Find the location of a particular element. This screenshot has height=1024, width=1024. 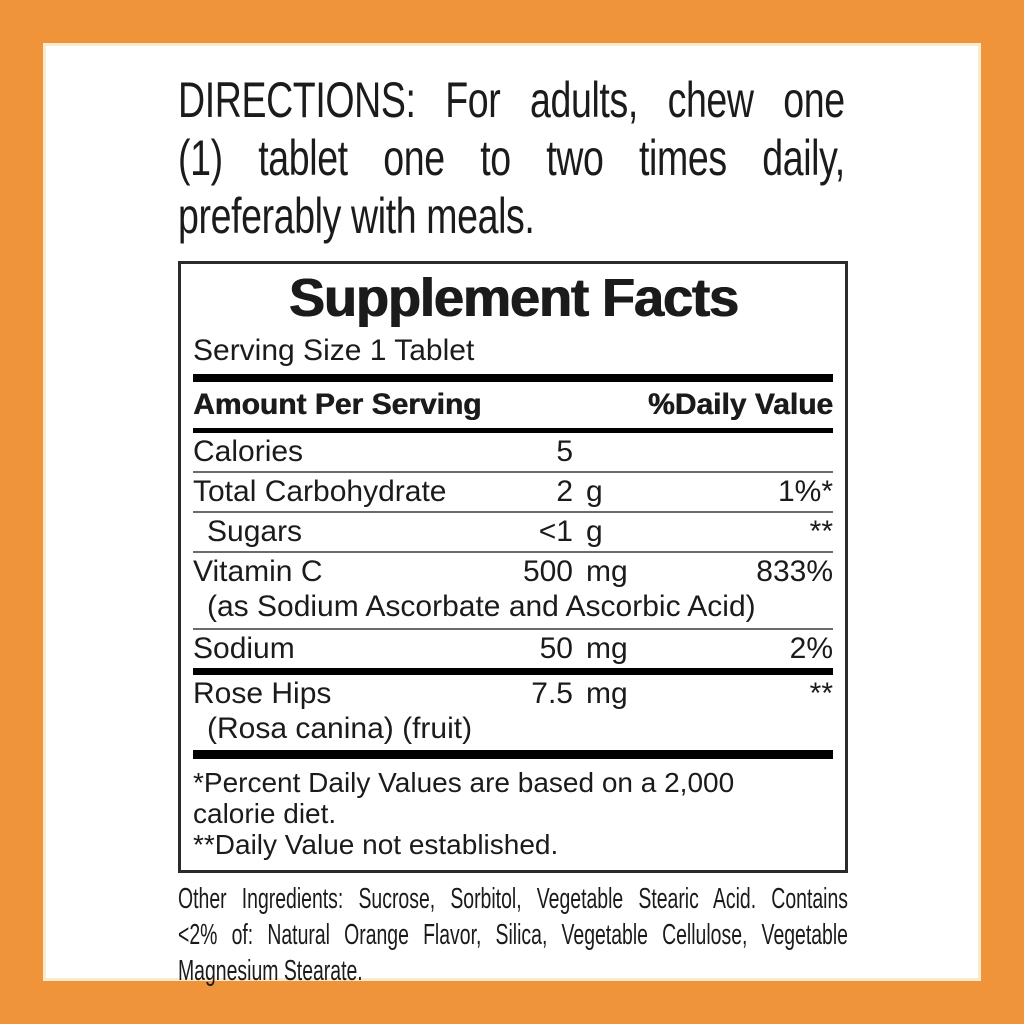

amount-per-serving-header: Amount Per Serving is located at coordinates (337, 404).